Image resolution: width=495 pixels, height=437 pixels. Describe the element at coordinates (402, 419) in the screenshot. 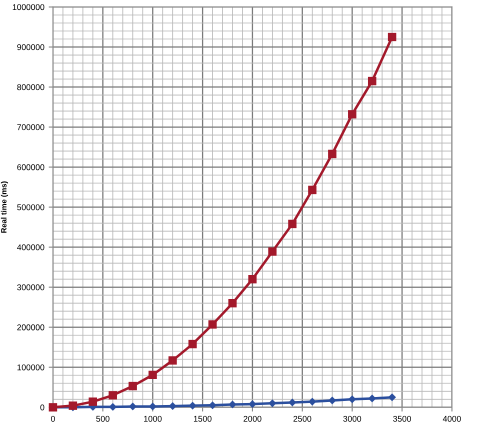

I see `x-tick-label: 3500` at that location.